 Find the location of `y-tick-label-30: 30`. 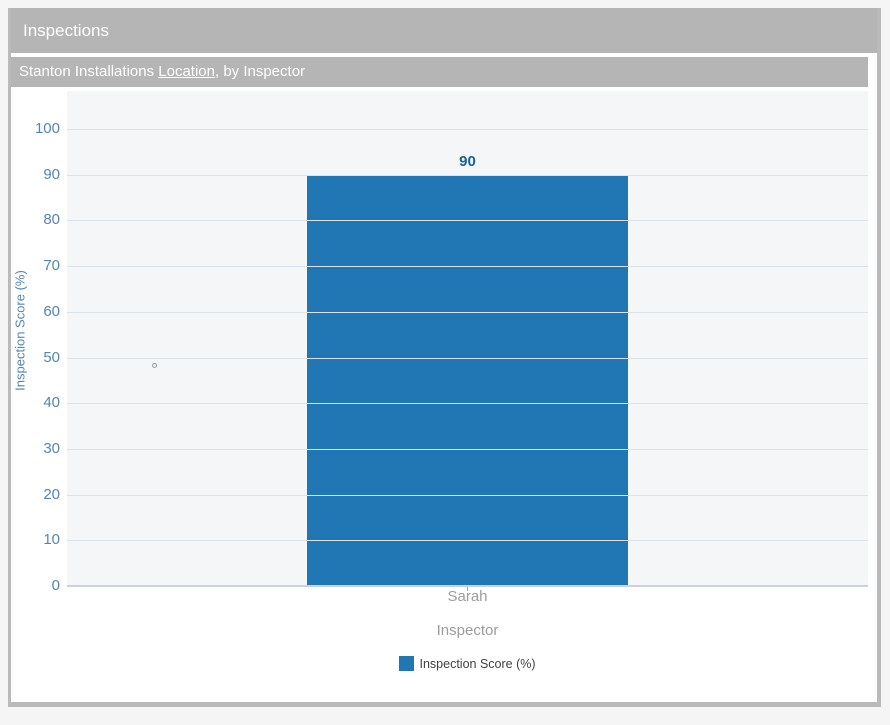

y-tick-label-30: 30 is located at coordinates (51, 448).